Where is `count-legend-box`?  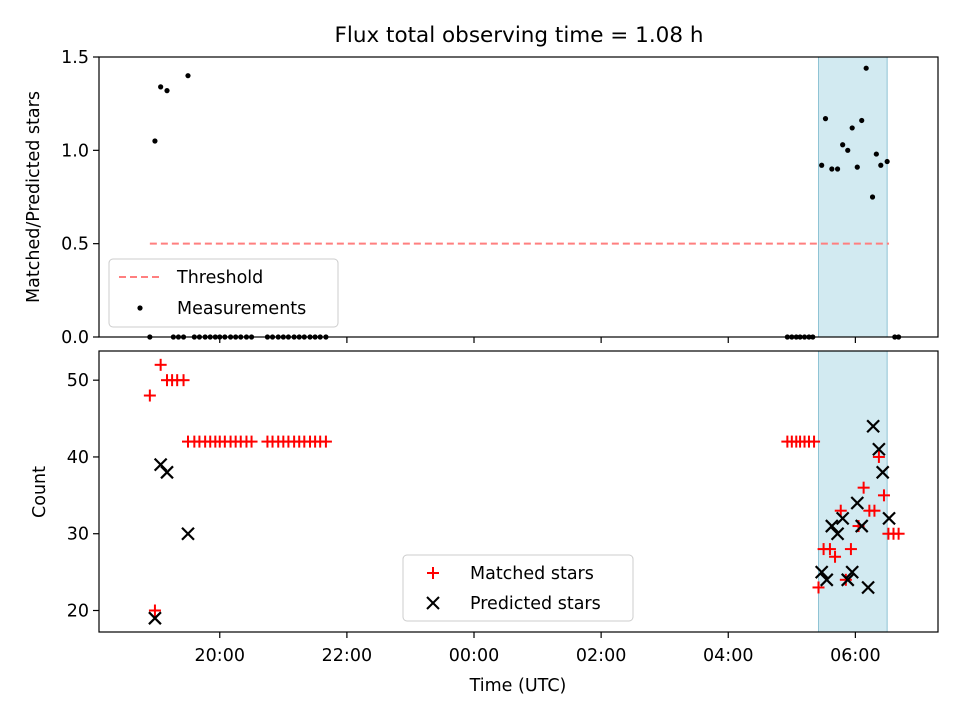
count-legend-box is located at coordinates (518, 588).